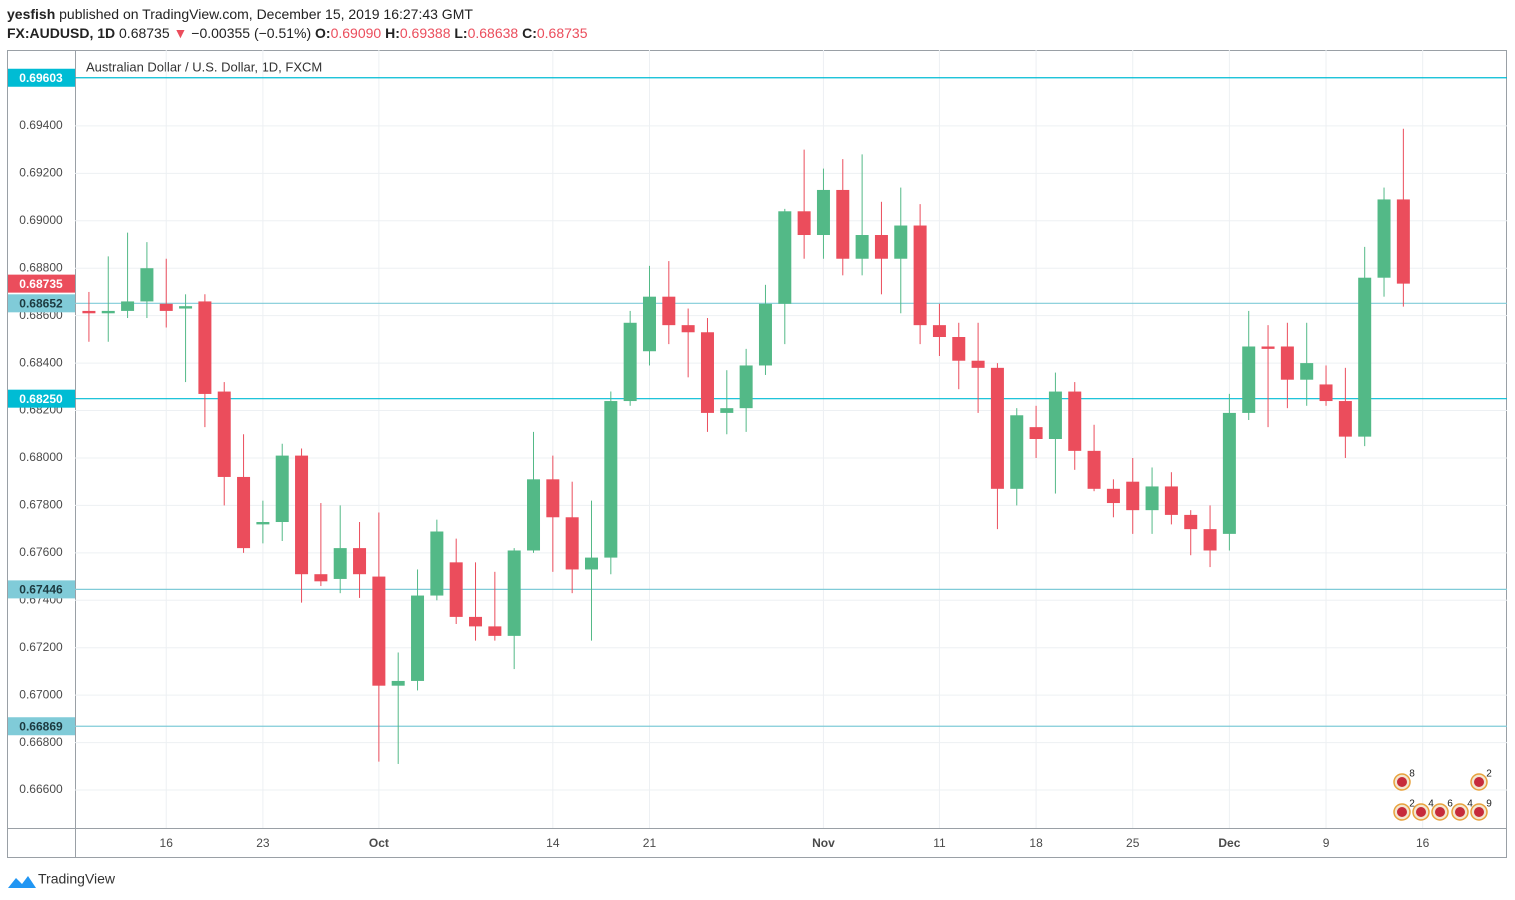 This screenshot has width=1515, height=900. I want to click on price-tag-label: 0.68652, so click(41, 303).